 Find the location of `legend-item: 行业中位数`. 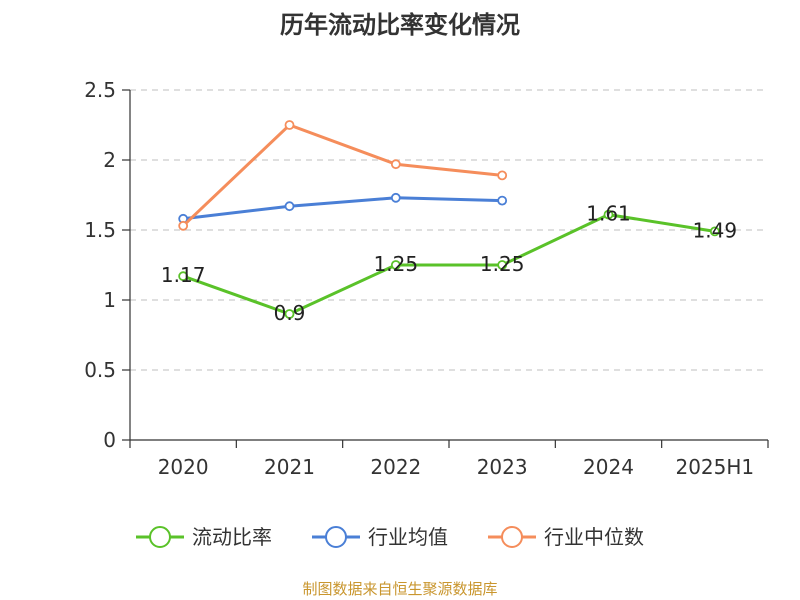

legend-item: 行业中位数 is located at coordinates (566, 537).